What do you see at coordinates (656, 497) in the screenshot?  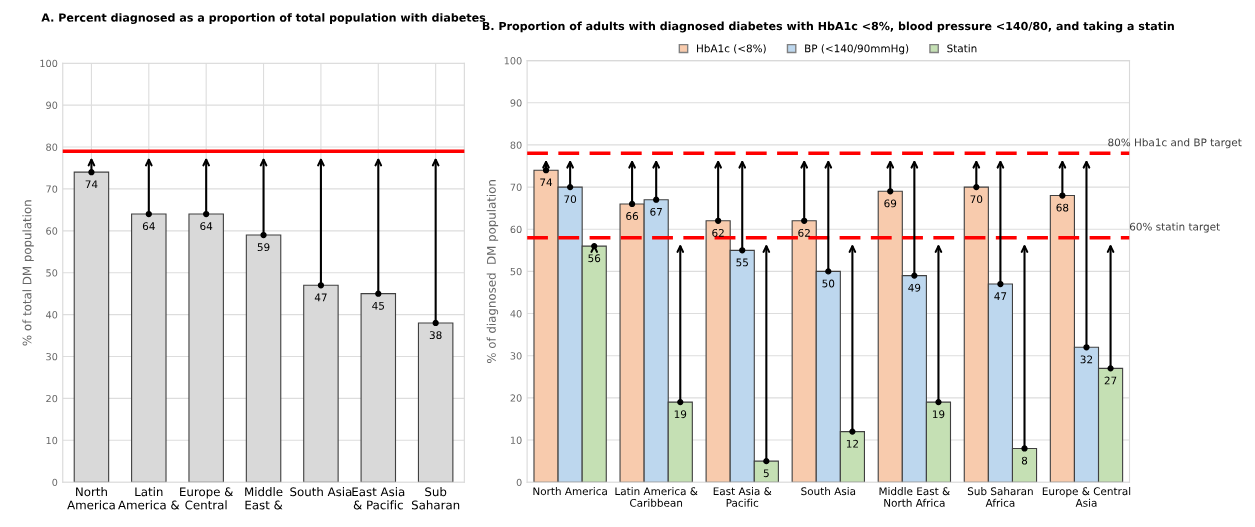 I see `x-tick-label: Latin America & Caribbean` at bounding box center [656, 497].